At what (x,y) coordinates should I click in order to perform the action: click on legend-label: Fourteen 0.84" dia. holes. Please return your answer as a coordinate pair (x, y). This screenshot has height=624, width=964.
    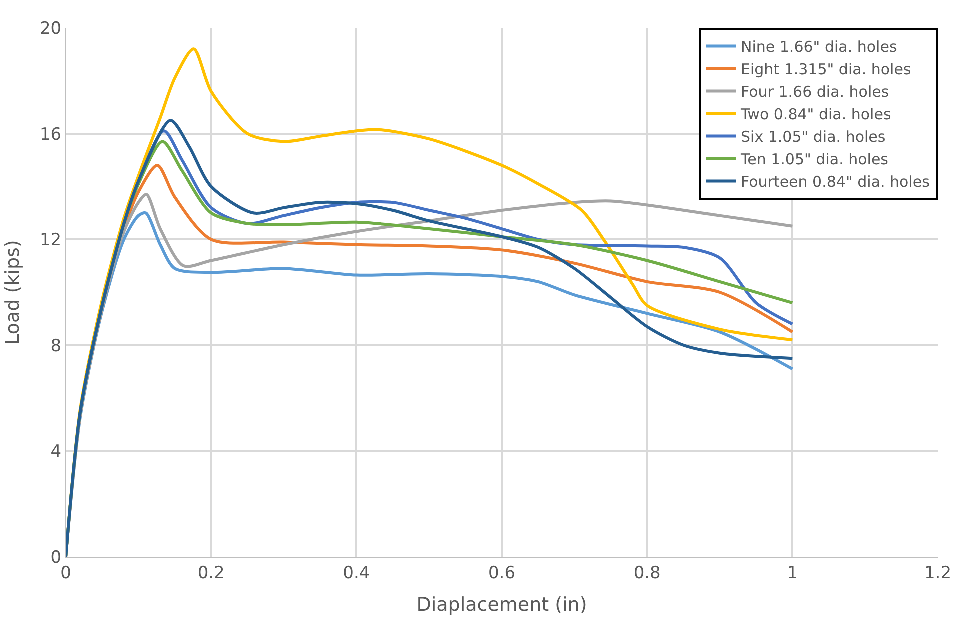
    Looking at the image, I should click on (835, 182).